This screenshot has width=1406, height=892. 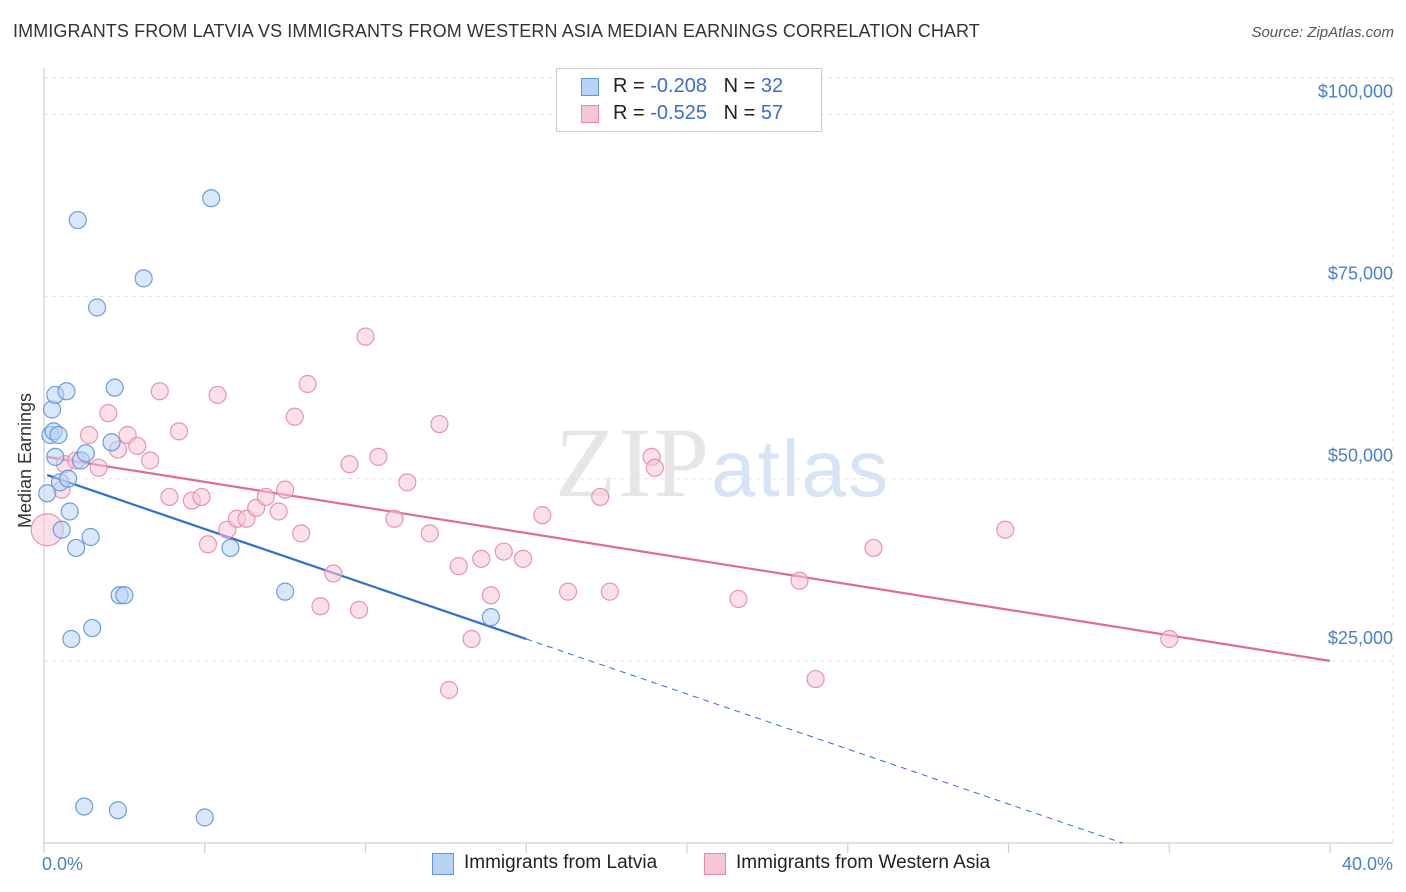 I want to click on x-tick-label: 40.0%, so click(x=1367, y=864).